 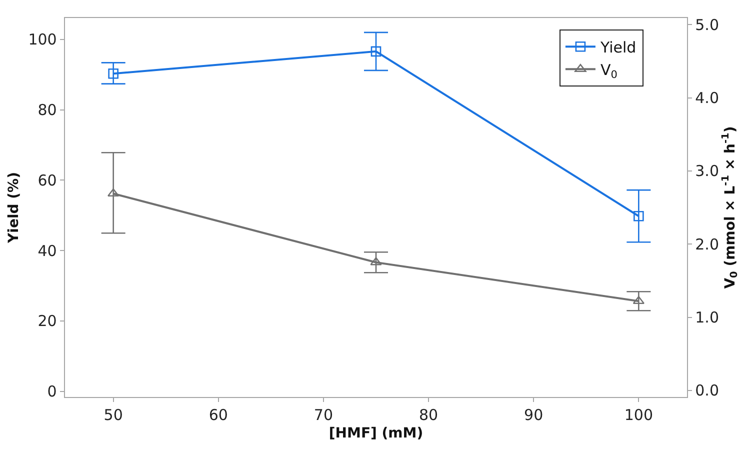 What do you see at coordinates (534, 415) in the screenshot?
I see `x-tick-label: 90` at bounding box center [534, 415].